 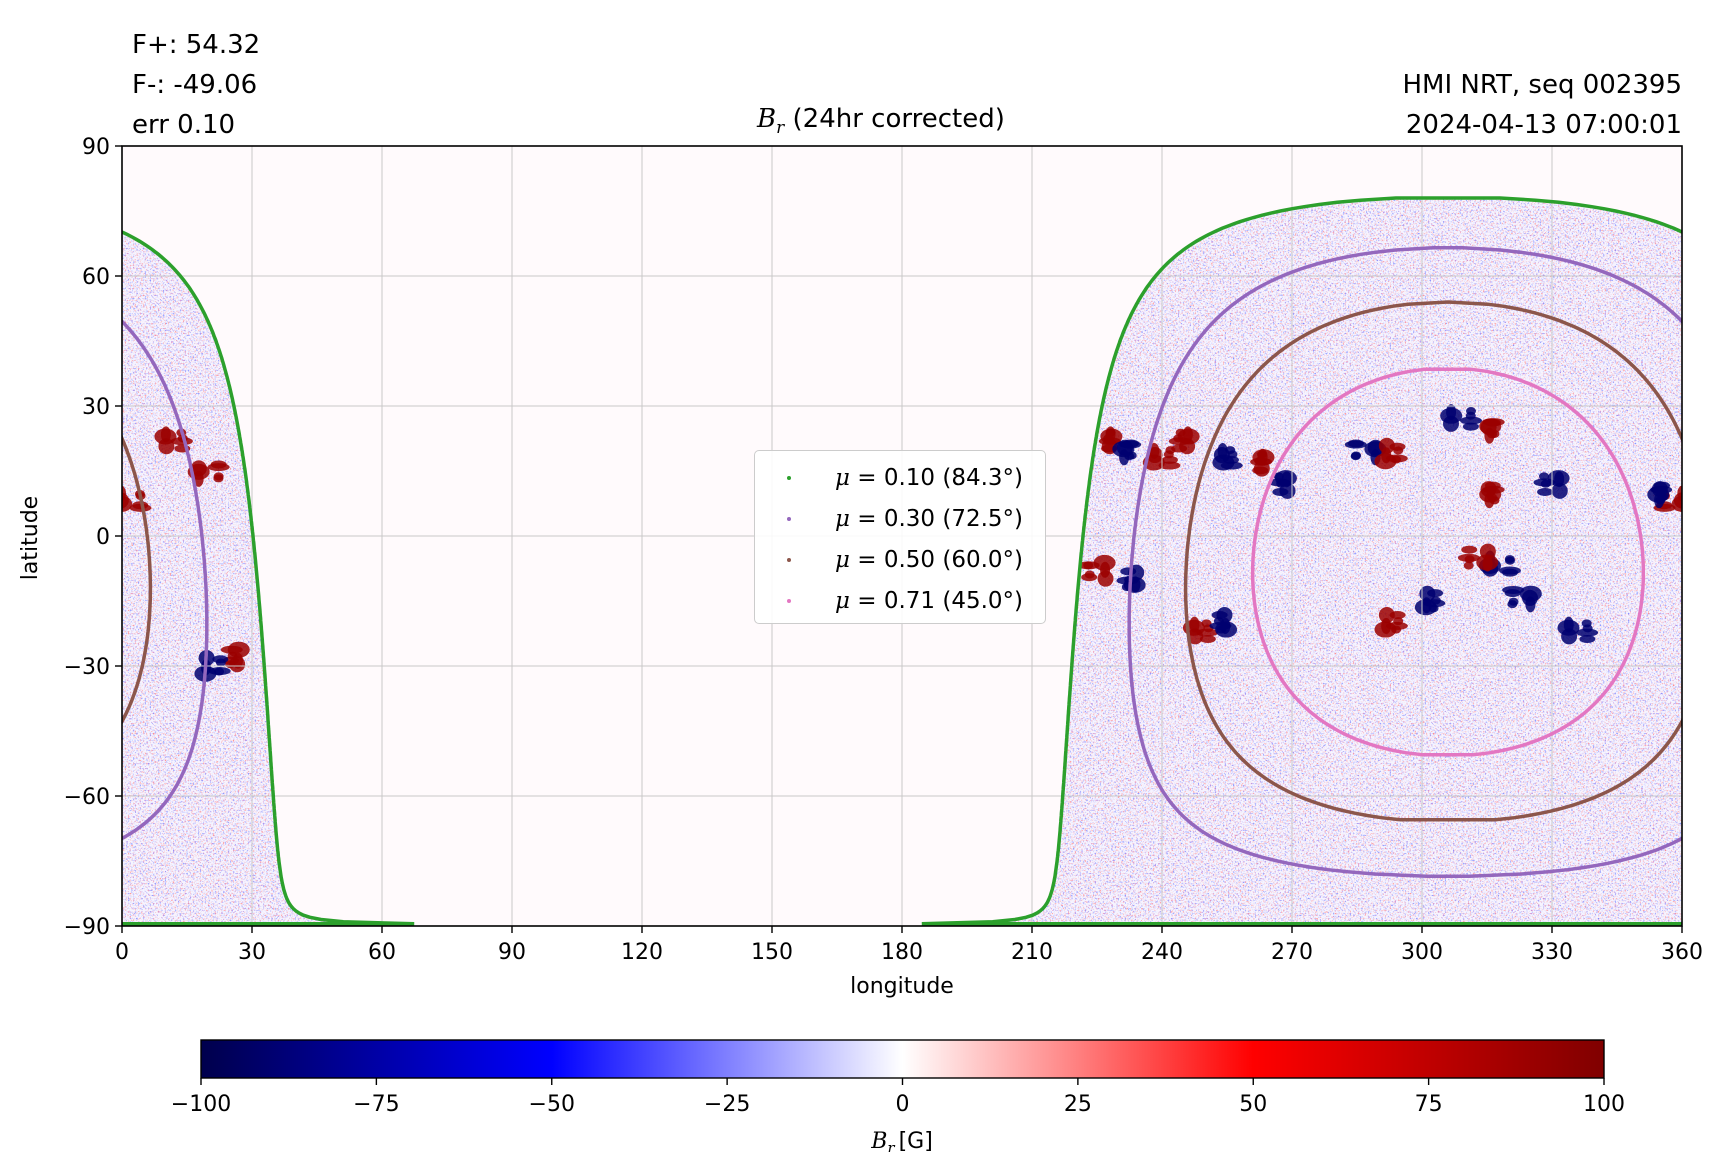 What do you see at coordinates (376, 1104) in the screenshot?
I see `colorbar-tick-label: −75` at bounding box center [376, 1104].